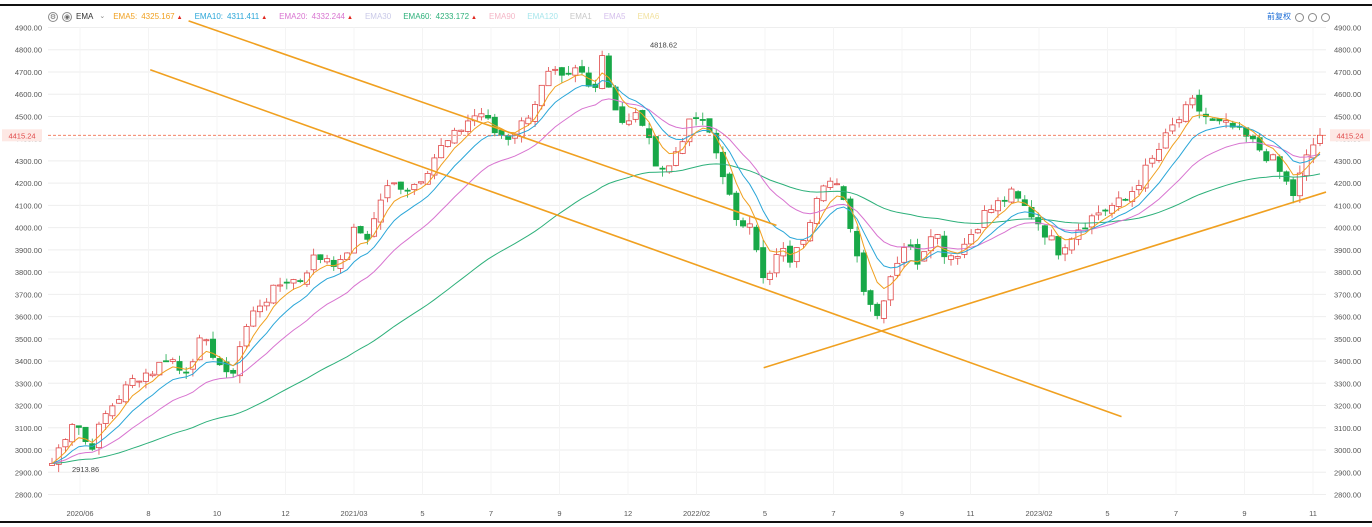  I want to click on legend-item-label: EMA6, so click(648, 16).